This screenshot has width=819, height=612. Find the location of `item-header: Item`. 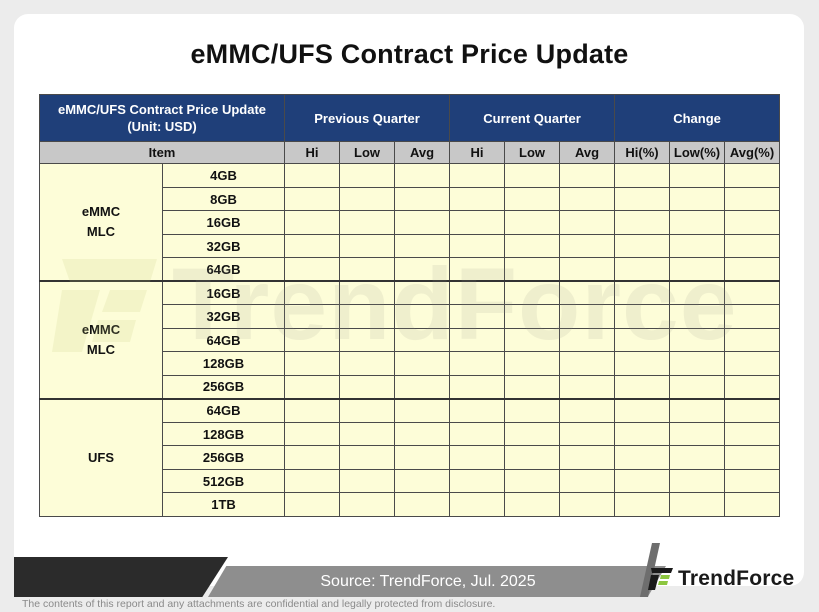

item-header: Item is located at coordinates (162, 153).